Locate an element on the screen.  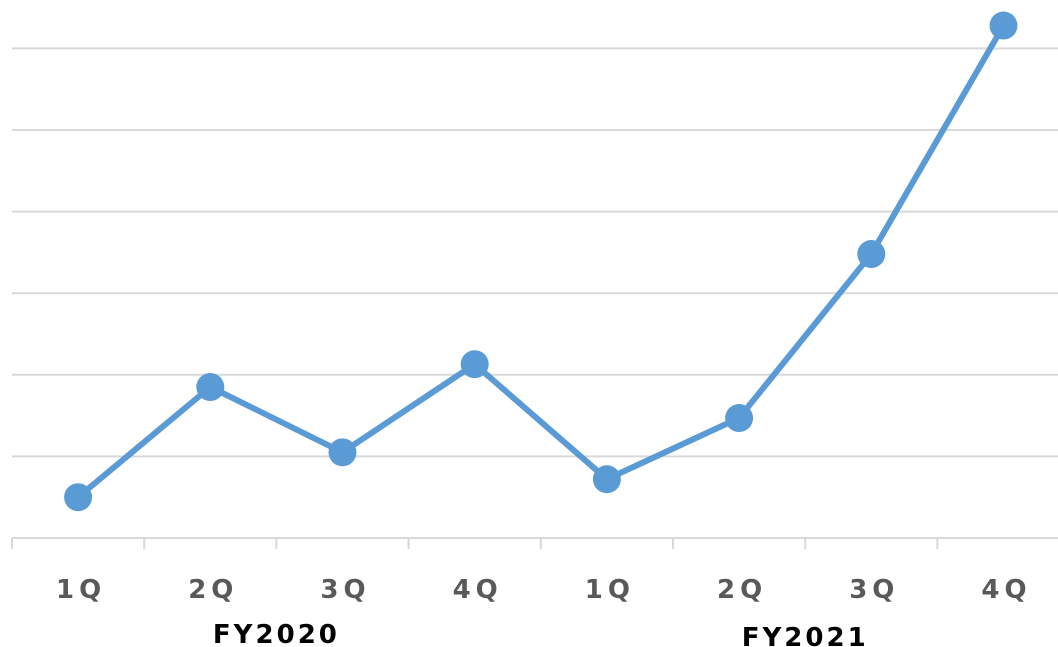
x-group-label: FY2021 is located at coordinates (805, 635).